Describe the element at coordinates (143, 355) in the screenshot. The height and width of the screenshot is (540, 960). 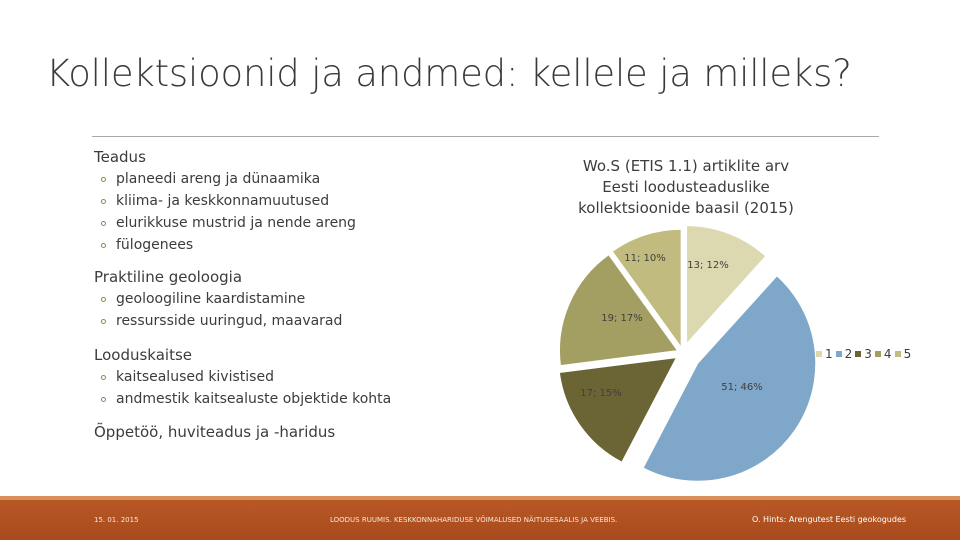
I see `section-heading: Looduskaitse` at that location.